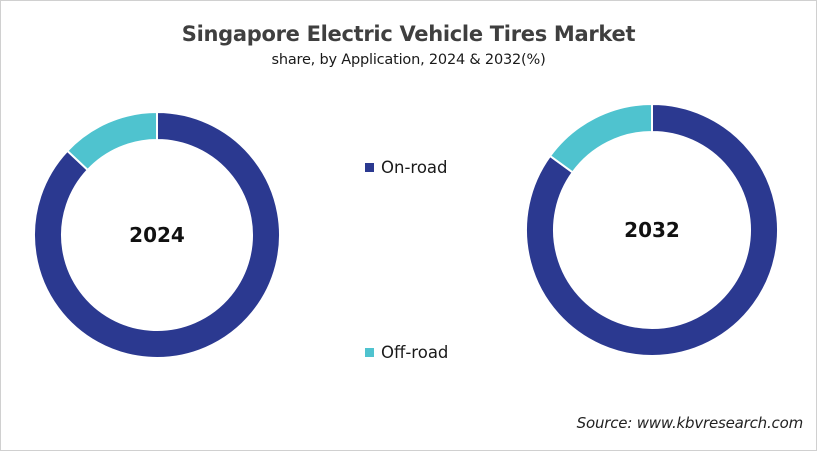 This screenshot has height=451, width=817. What do you see at coordinates (369, 352) in the screenshot?
I see `legend-swatch-off-road` at bounding box center [369, 352].